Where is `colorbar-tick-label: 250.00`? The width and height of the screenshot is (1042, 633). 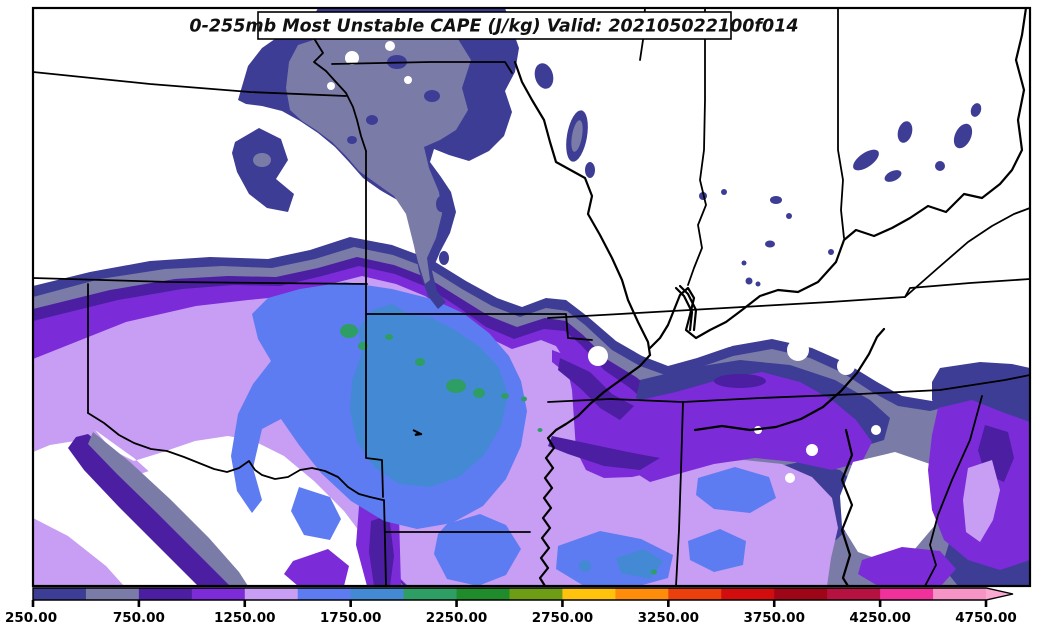
colorbar-tick-label: 250.00 is located at coordinates (31, 618).